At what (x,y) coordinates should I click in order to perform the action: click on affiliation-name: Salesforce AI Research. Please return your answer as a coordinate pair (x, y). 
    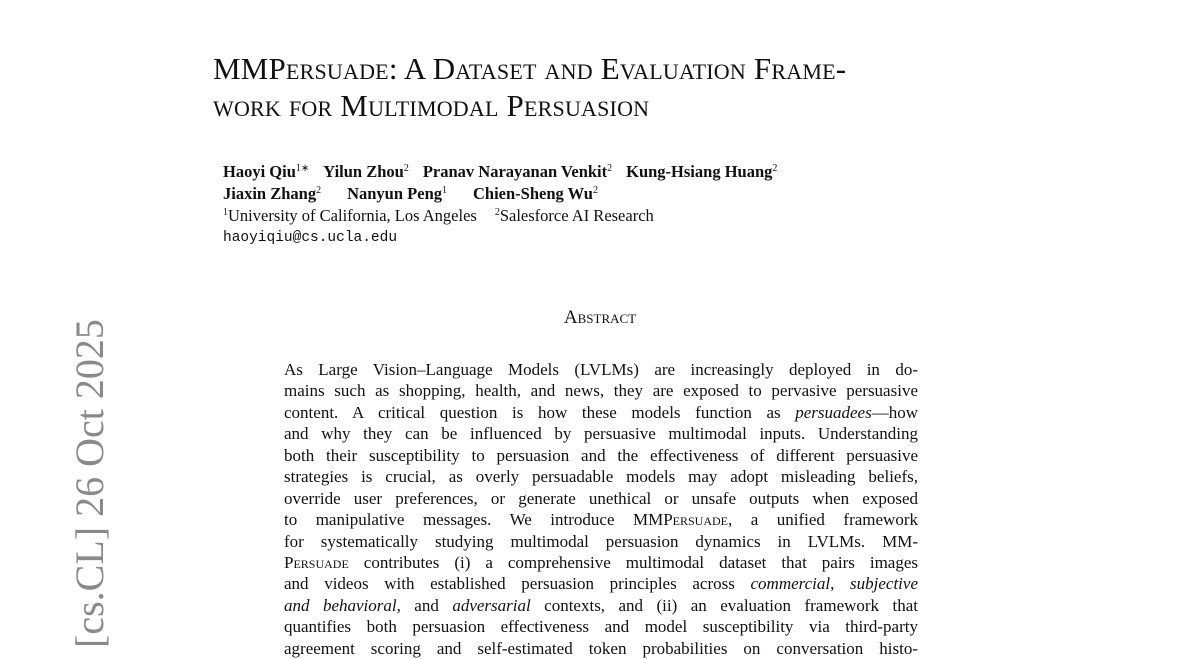
    Looking at the image, I should click on (576, 215).